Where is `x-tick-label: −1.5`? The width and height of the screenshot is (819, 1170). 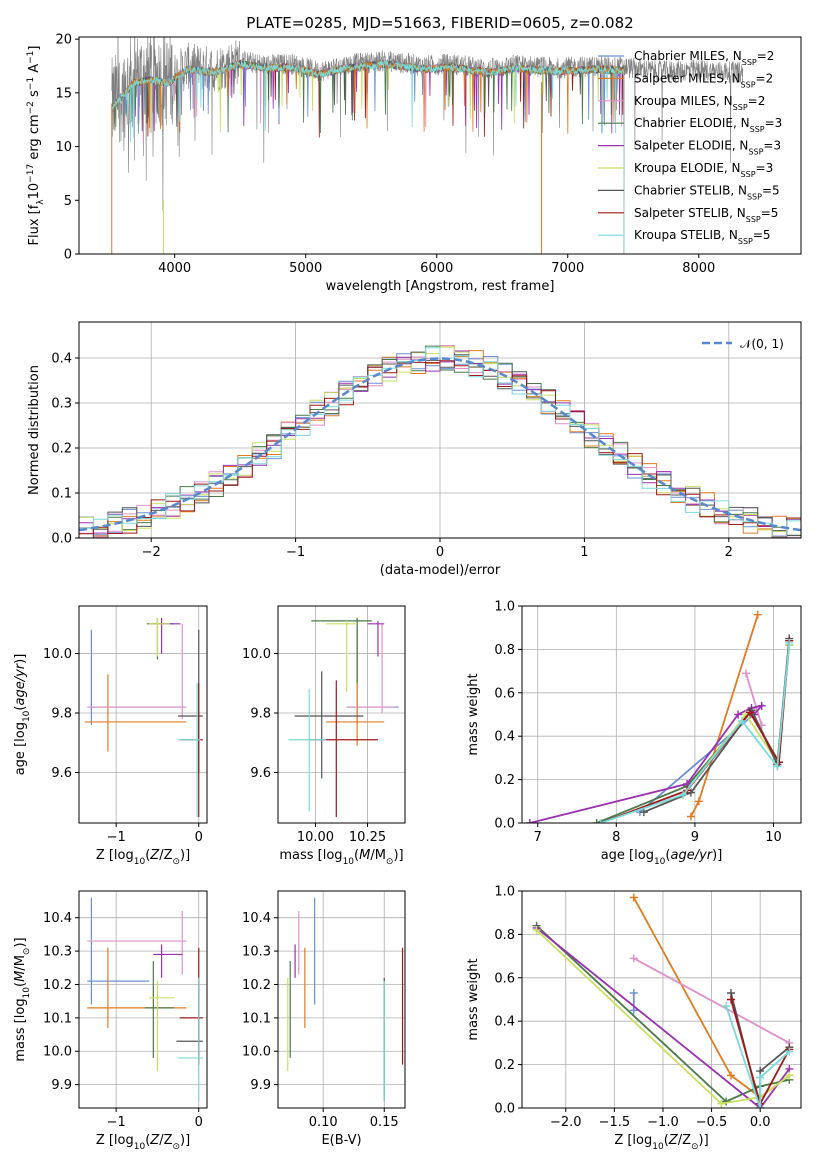 x-tick-label: −1.5 is located at coordinates (615, 1122).